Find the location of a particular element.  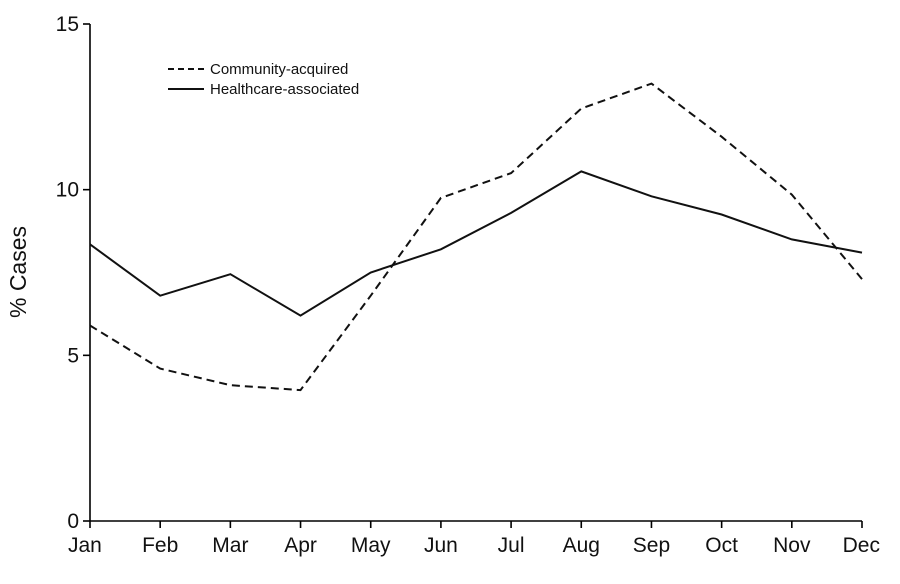

x-tick-label: Jun is located at coordinates (441, 545).